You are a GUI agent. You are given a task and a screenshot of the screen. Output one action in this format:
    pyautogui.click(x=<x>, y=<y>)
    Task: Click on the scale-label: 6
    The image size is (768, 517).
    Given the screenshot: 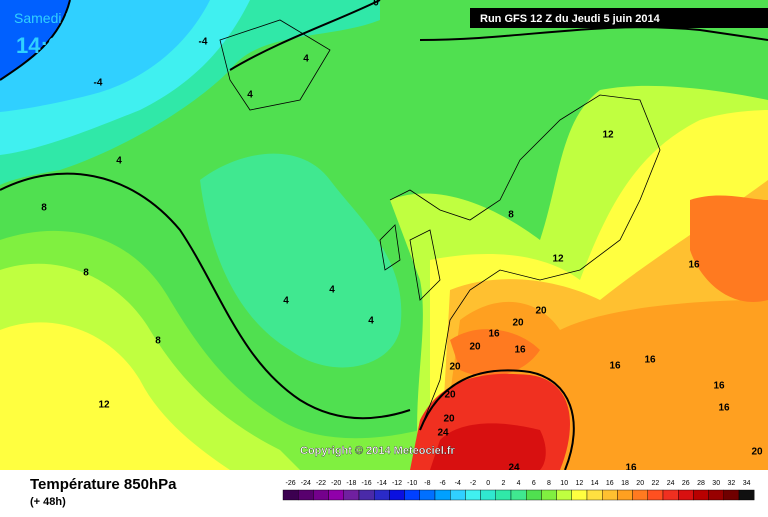 What is the action you would take?
    pyautogui.click(x=534, y=483)
    